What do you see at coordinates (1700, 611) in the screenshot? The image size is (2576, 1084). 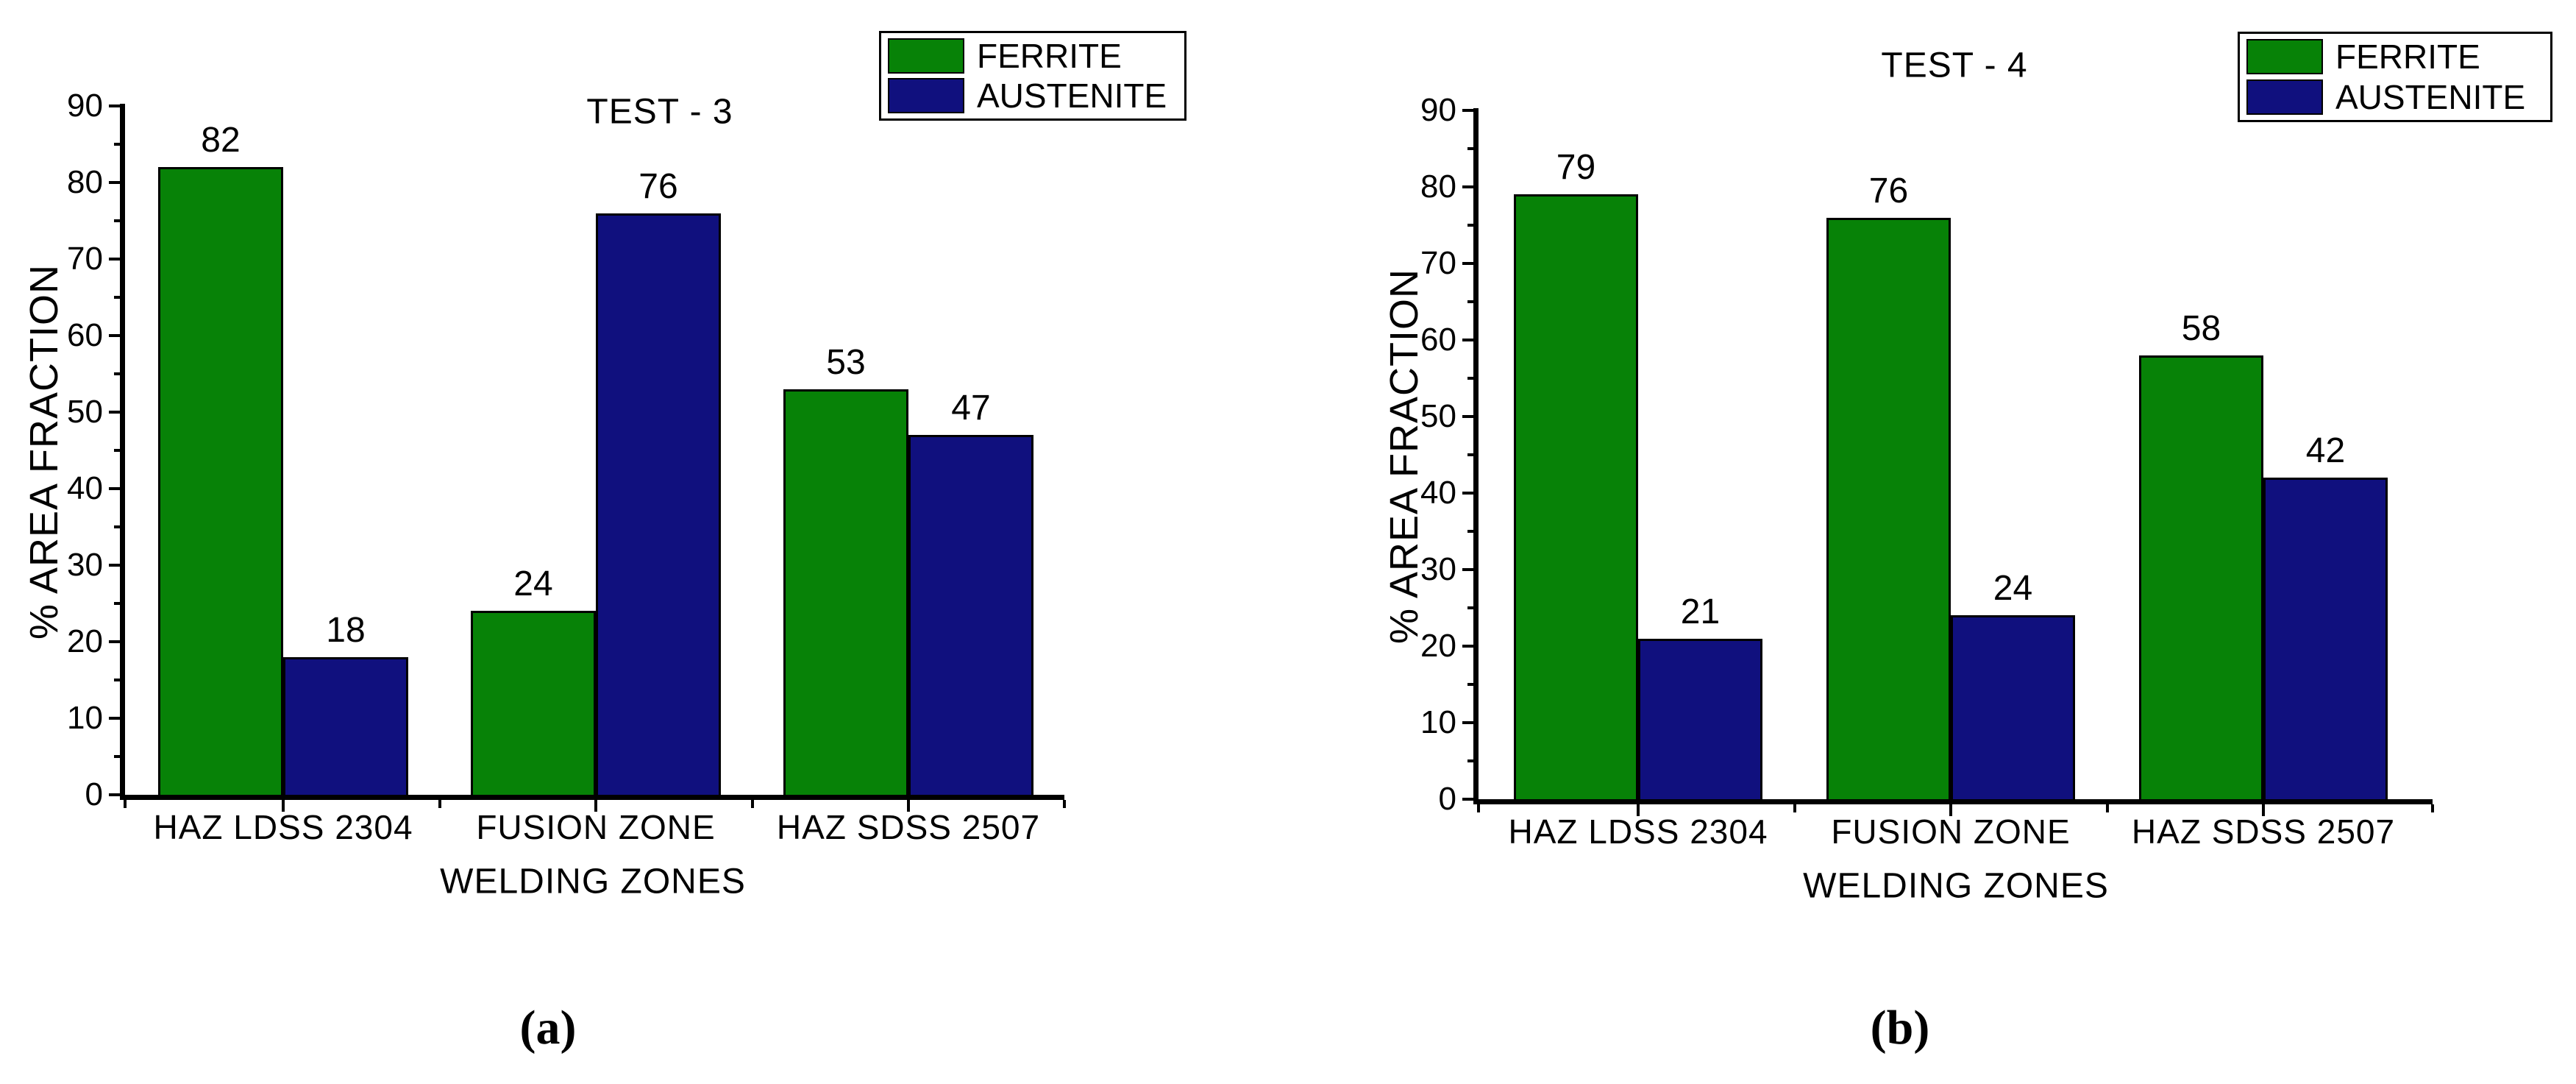 I see `bar-value-label: 21` at bounding box center [1700, 611].